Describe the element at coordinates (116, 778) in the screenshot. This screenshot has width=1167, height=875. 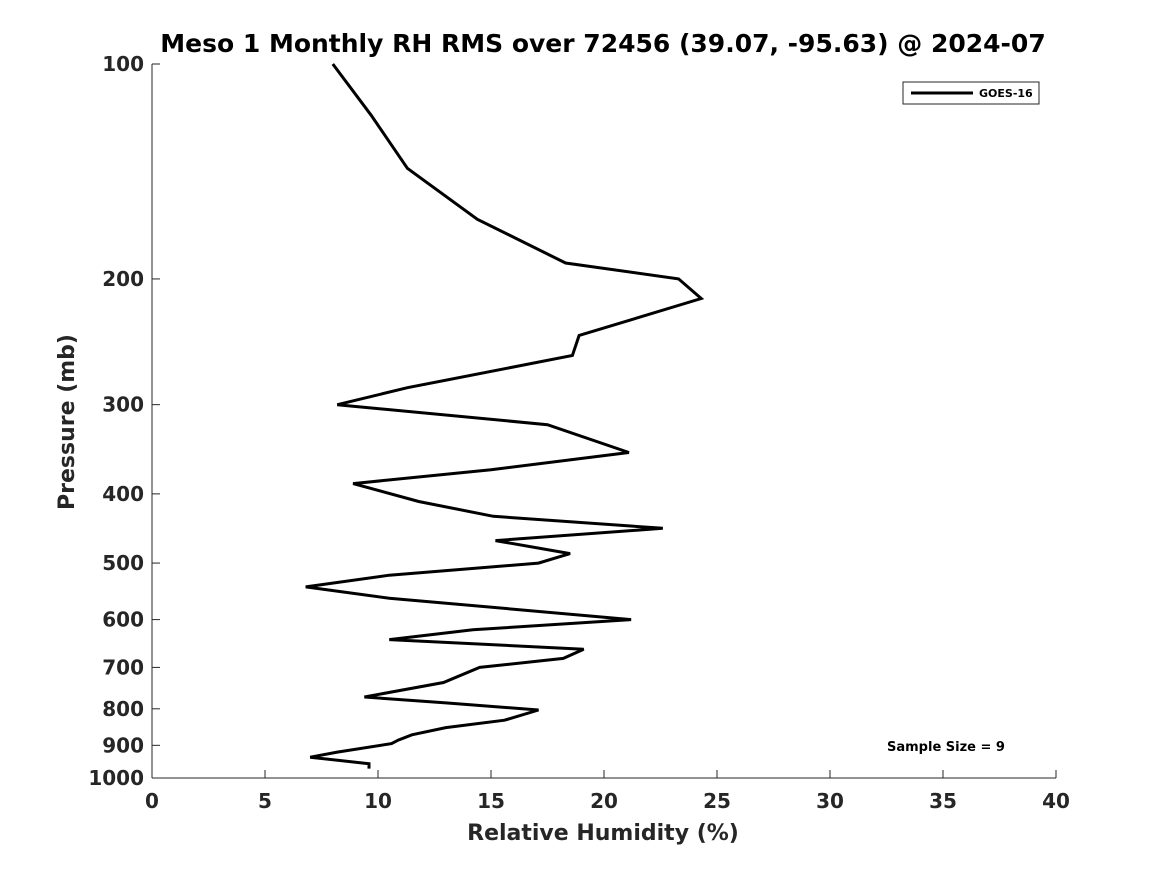
I see `y-tick-label: 1000` at that location.